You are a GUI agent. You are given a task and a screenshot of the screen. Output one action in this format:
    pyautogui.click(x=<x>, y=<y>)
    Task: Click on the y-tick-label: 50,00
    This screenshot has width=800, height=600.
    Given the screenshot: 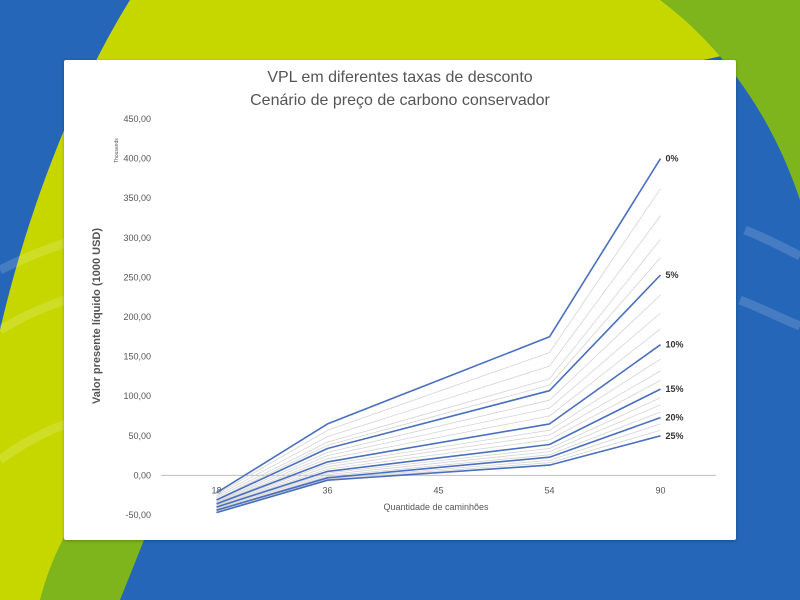 What is the action you would take?
    pyautogui.click(x=139, y=436)
    